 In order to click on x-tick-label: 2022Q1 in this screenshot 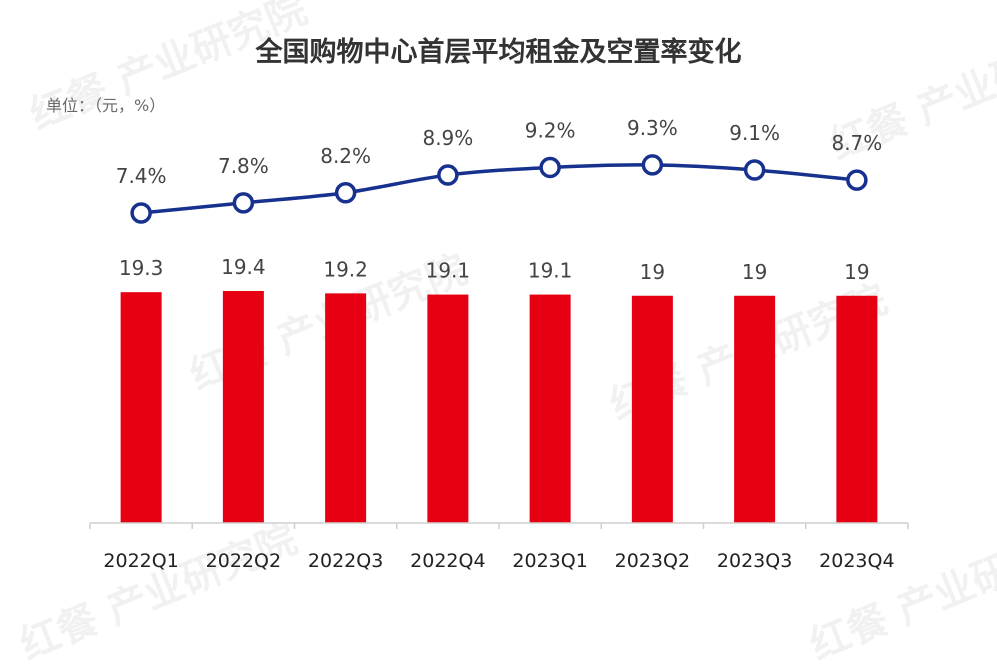, I will do `click(140, 561)`.